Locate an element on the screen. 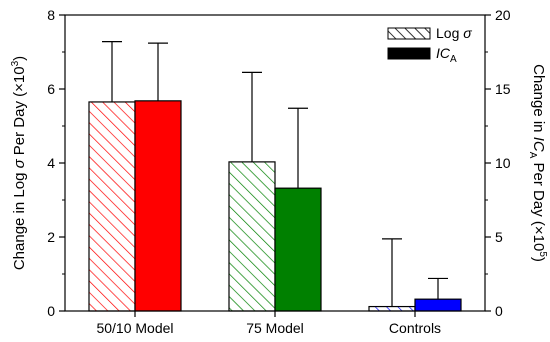 This screenshot has width=550, height=342. left-tick-label: 4 is located at coordinates (51, 163).